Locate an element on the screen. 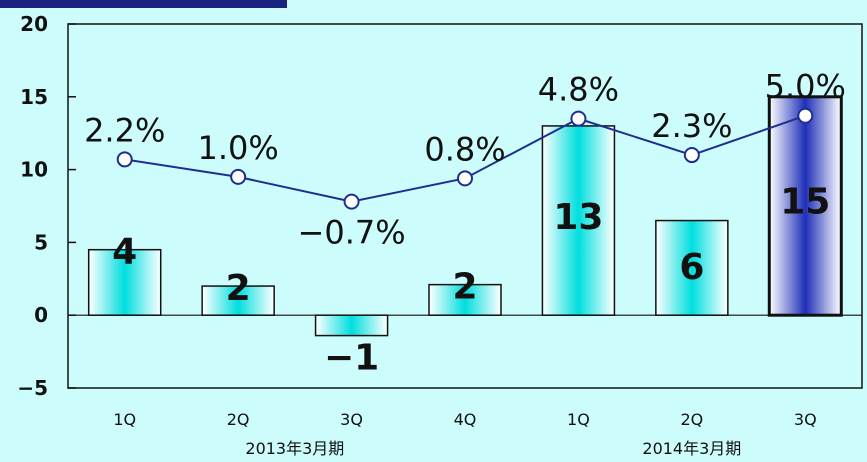 The width and height of the screenshot is (867, 462). x-tick-label: 4Q is located at coordinates (465, 419).